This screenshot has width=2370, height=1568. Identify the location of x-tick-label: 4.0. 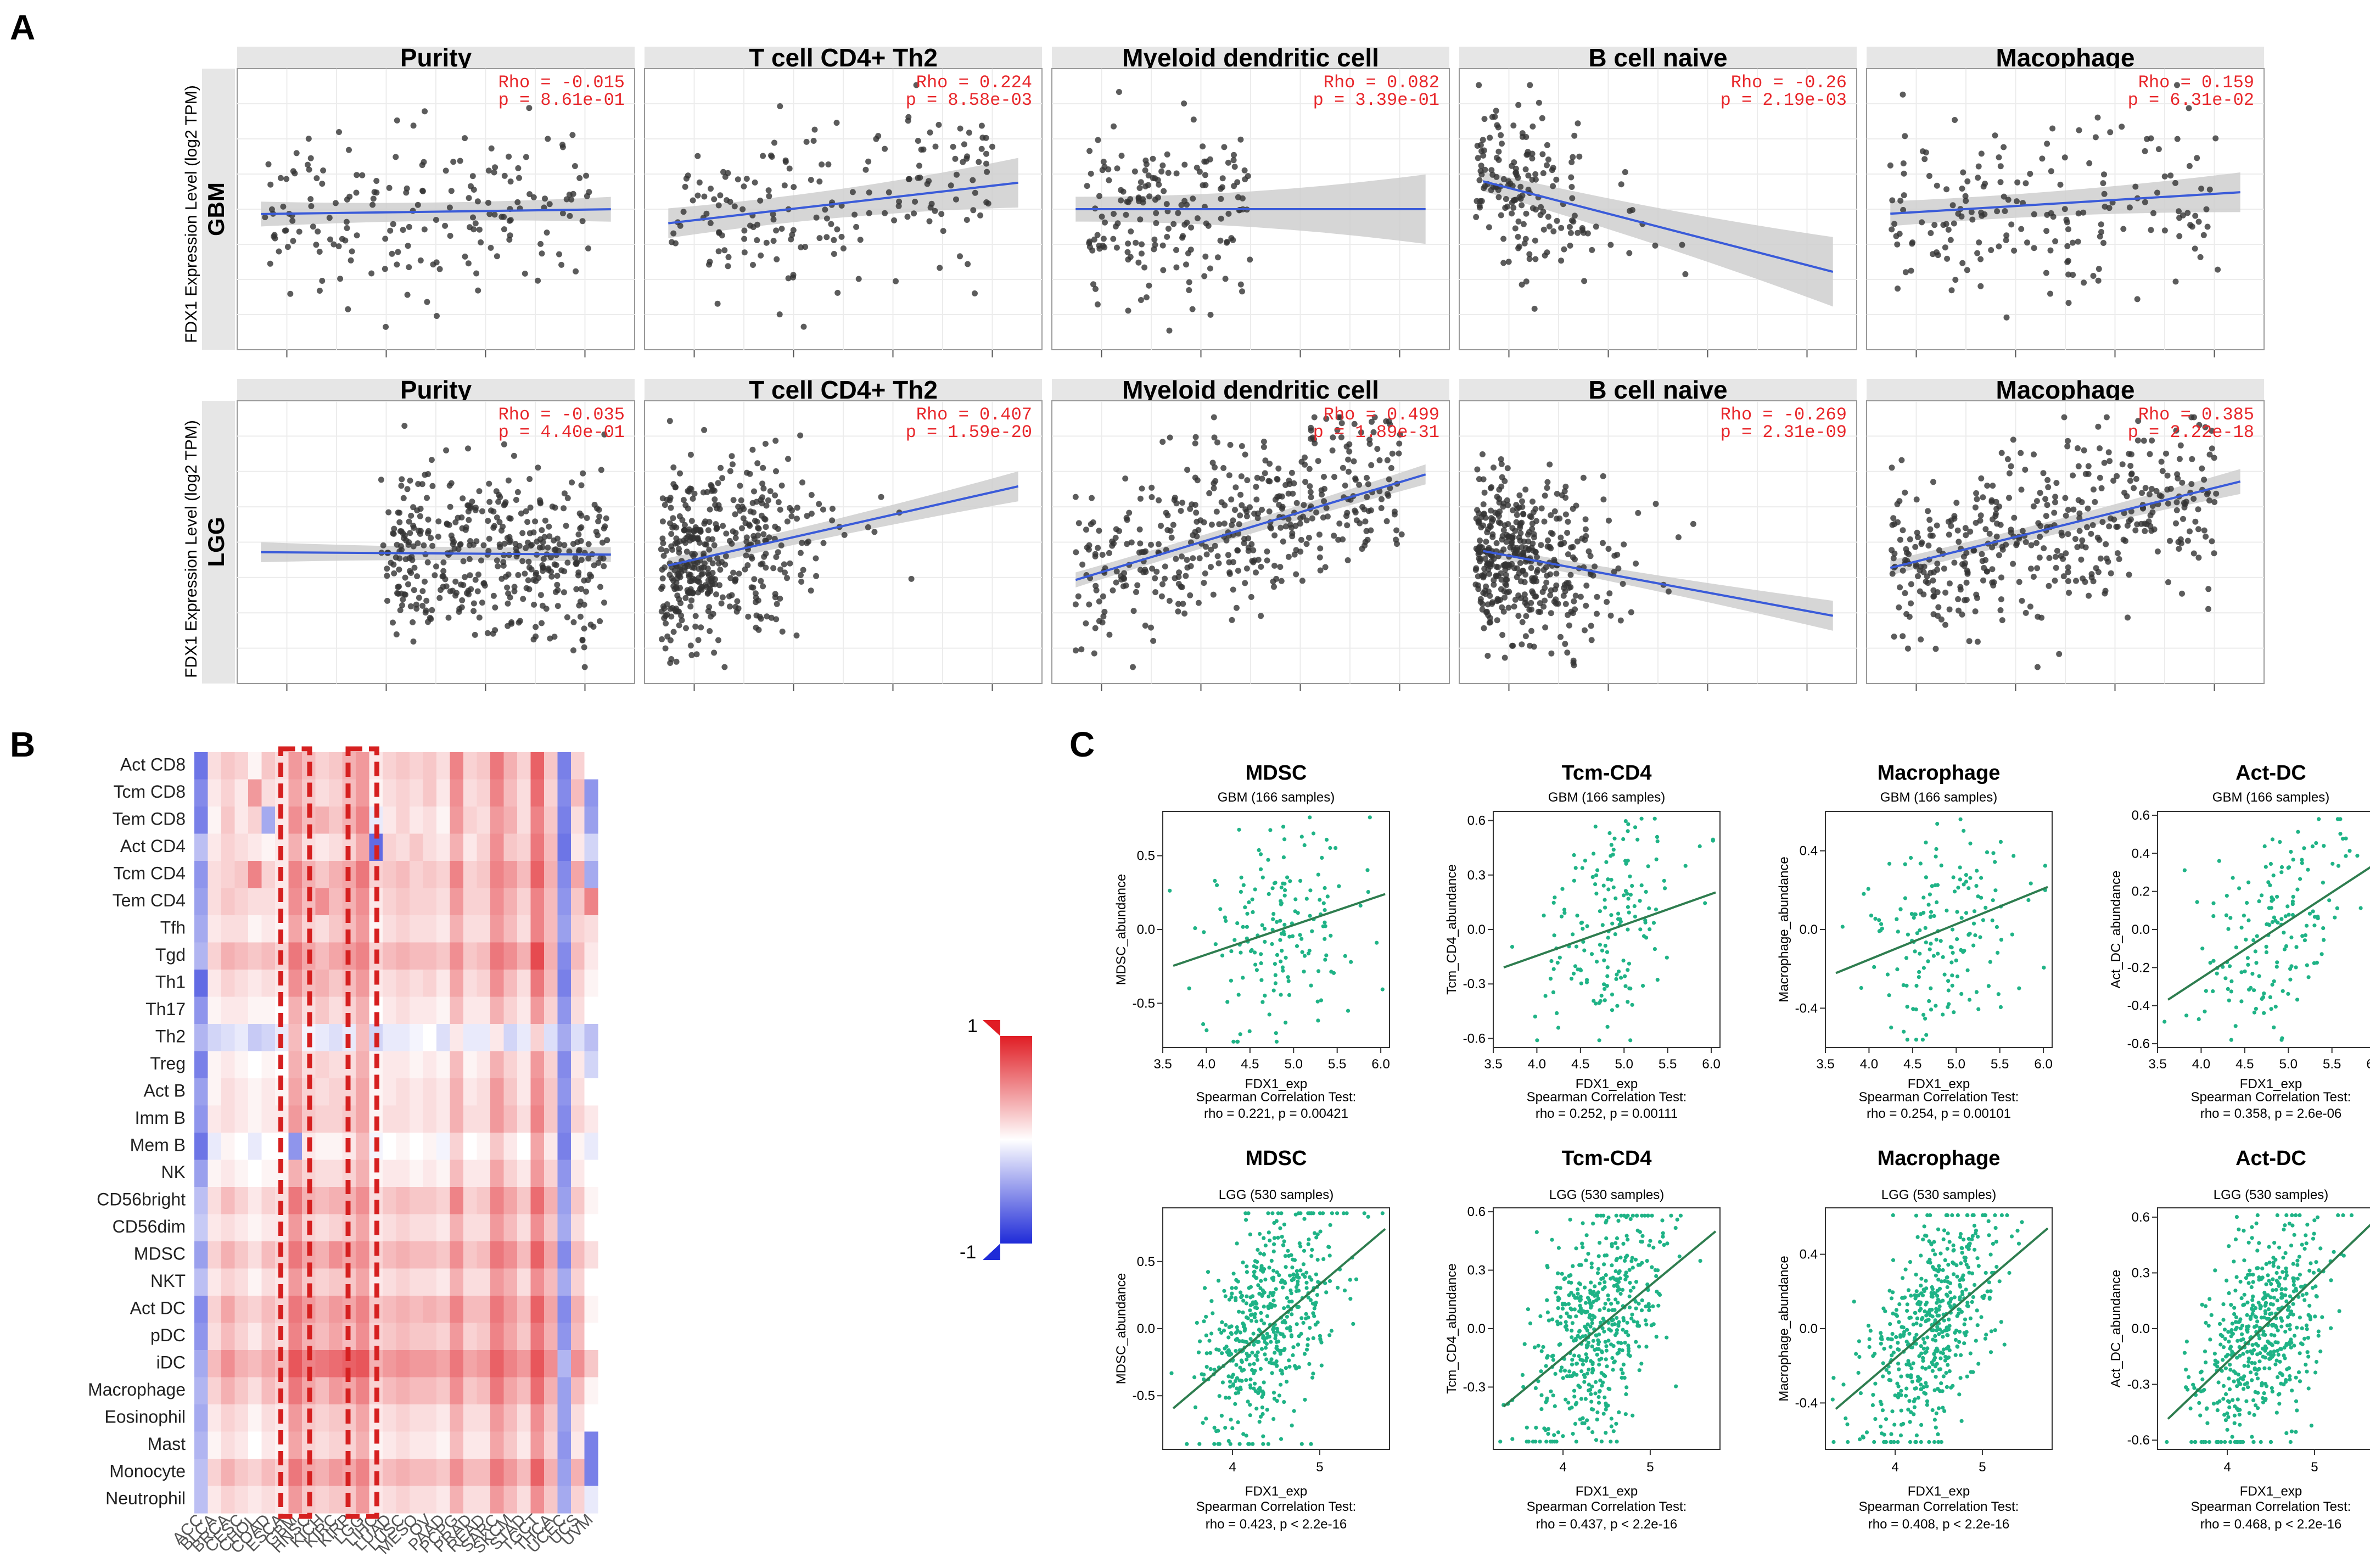
(2201, 1064).